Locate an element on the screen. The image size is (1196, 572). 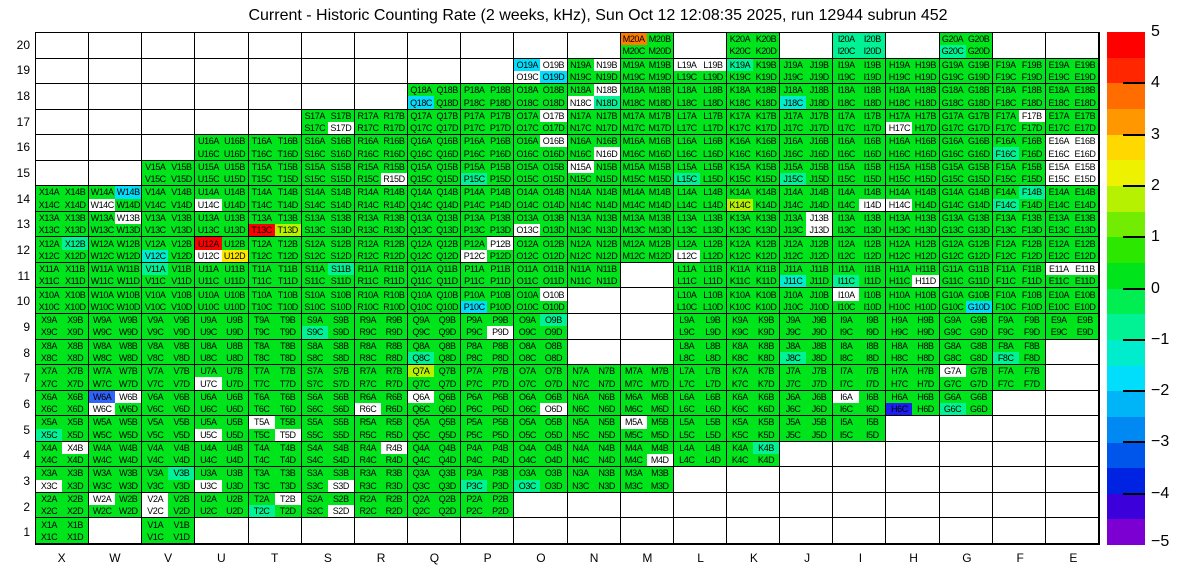
channel-L5A: L5A is located at coordinates (686, 422).